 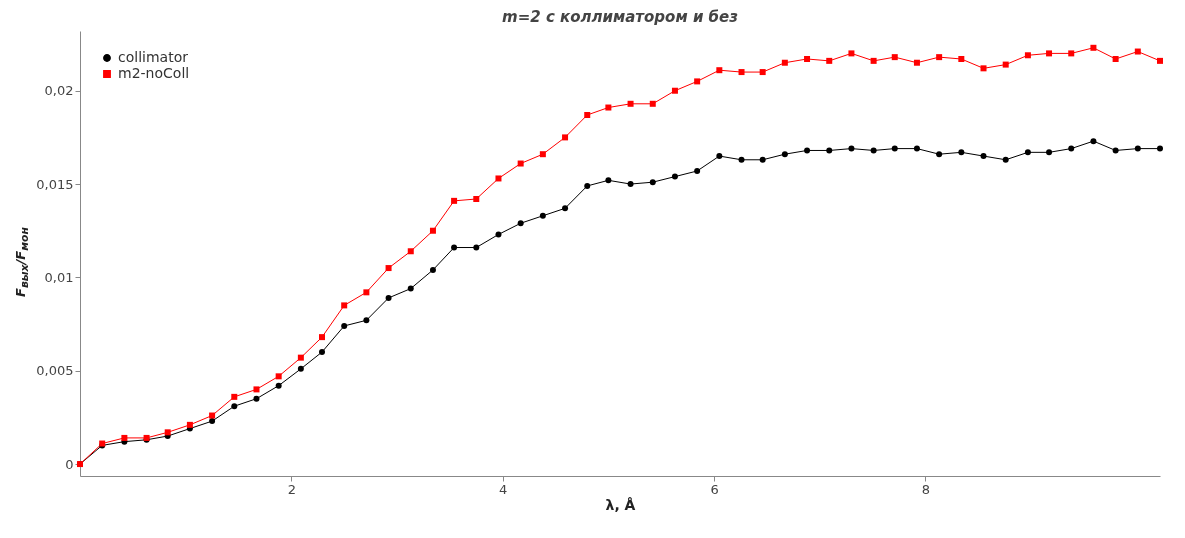 What do you see at coordinates (55, 371) in the screenshot?
I see `y-tick-label: 0,005` at bounding box center [55, 371].